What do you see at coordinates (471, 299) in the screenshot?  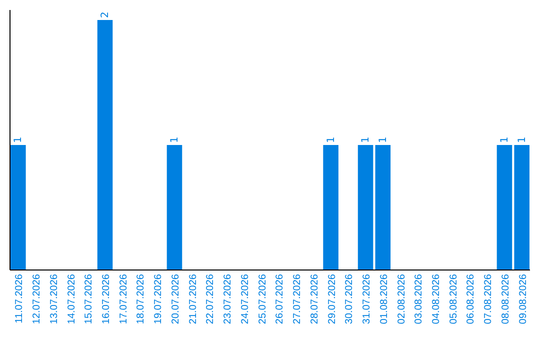 I see `x-tick-label: 06.08.2026` at bounding box center [471, 299].